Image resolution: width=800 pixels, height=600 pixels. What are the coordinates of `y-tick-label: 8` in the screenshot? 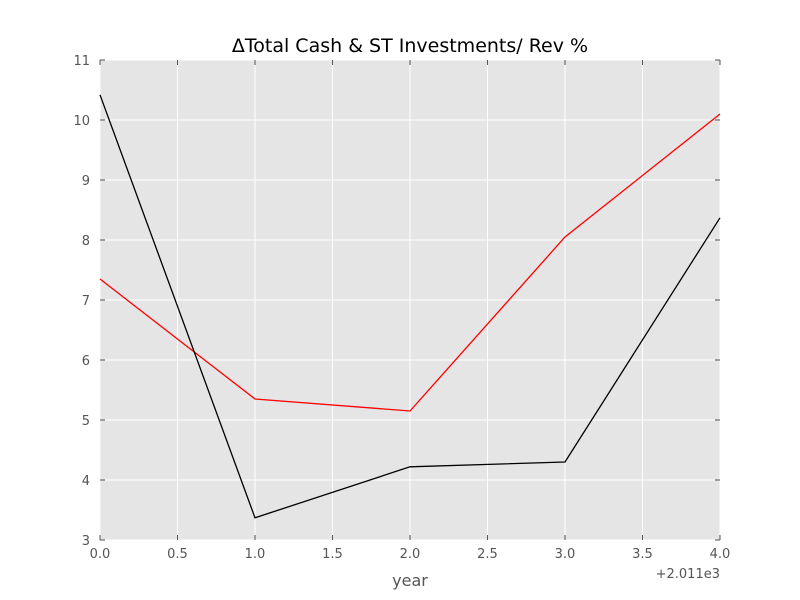 It's located at (86, 241).